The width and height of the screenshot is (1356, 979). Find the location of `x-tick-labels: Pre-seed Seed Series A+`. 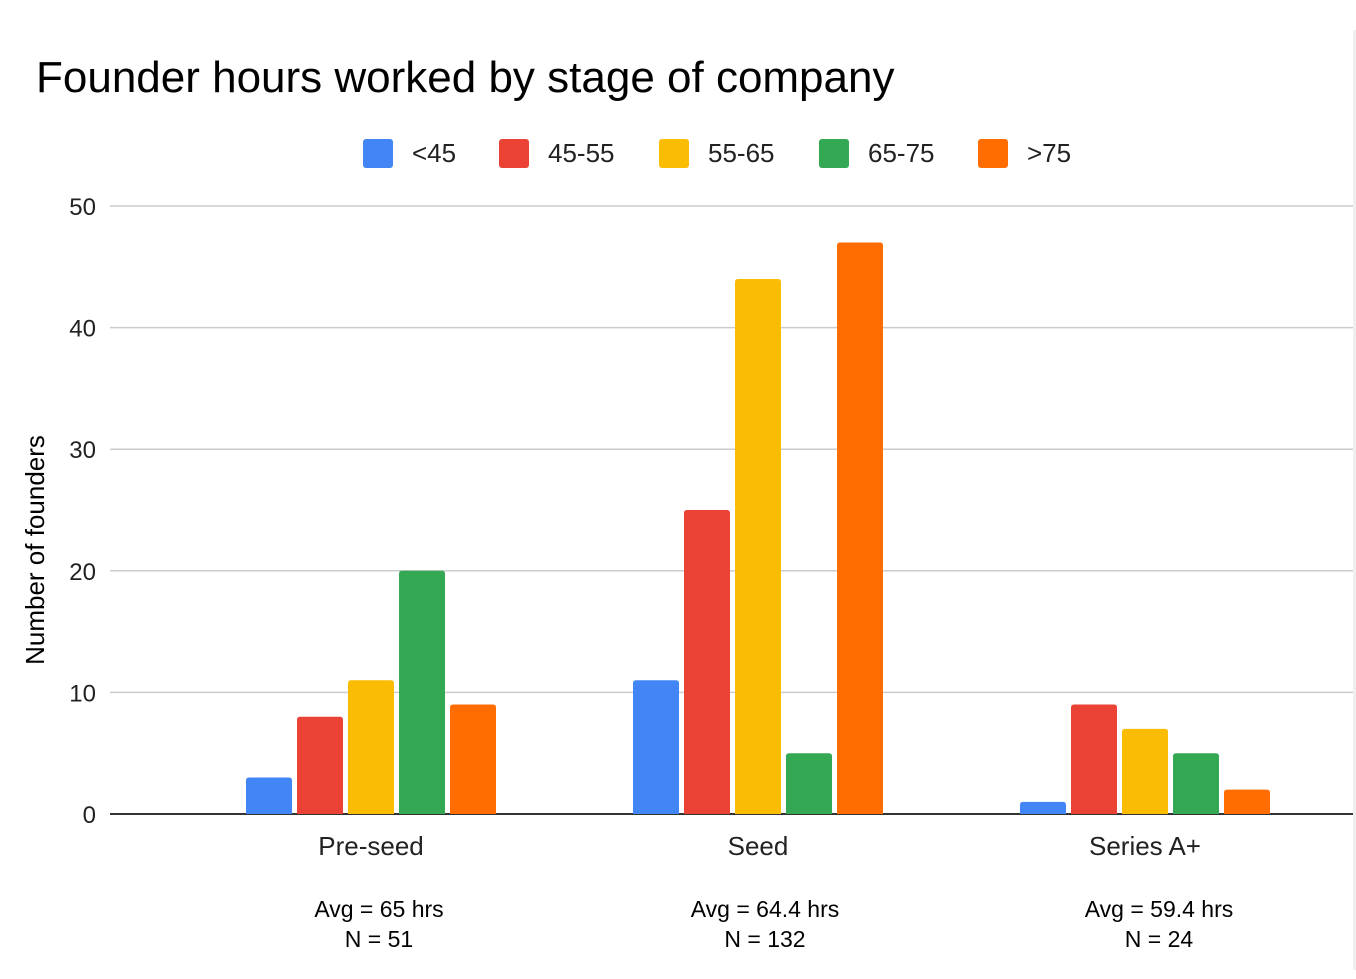

x-tick-labels: Pre-seed Seed Series A+ is located at coordinates (759, 846).